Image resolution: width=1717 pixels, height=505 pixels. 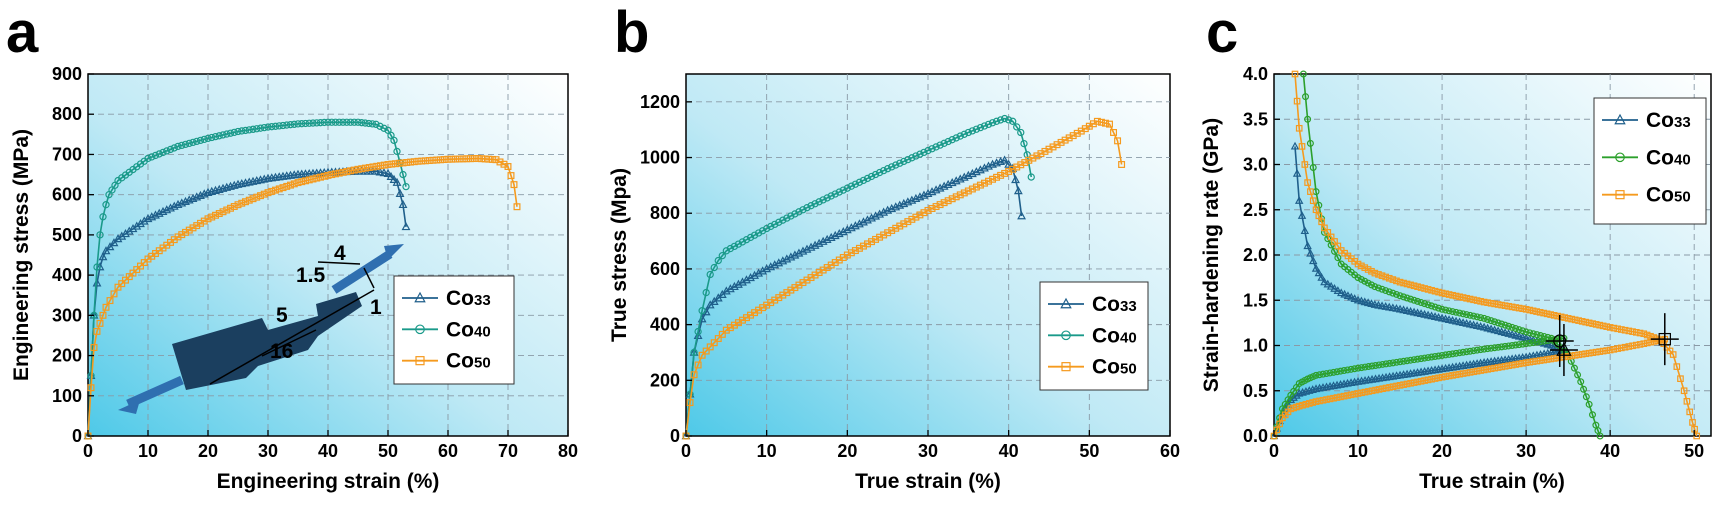 I want to click on legend-label: Co50, so click(x=1668, y=195).